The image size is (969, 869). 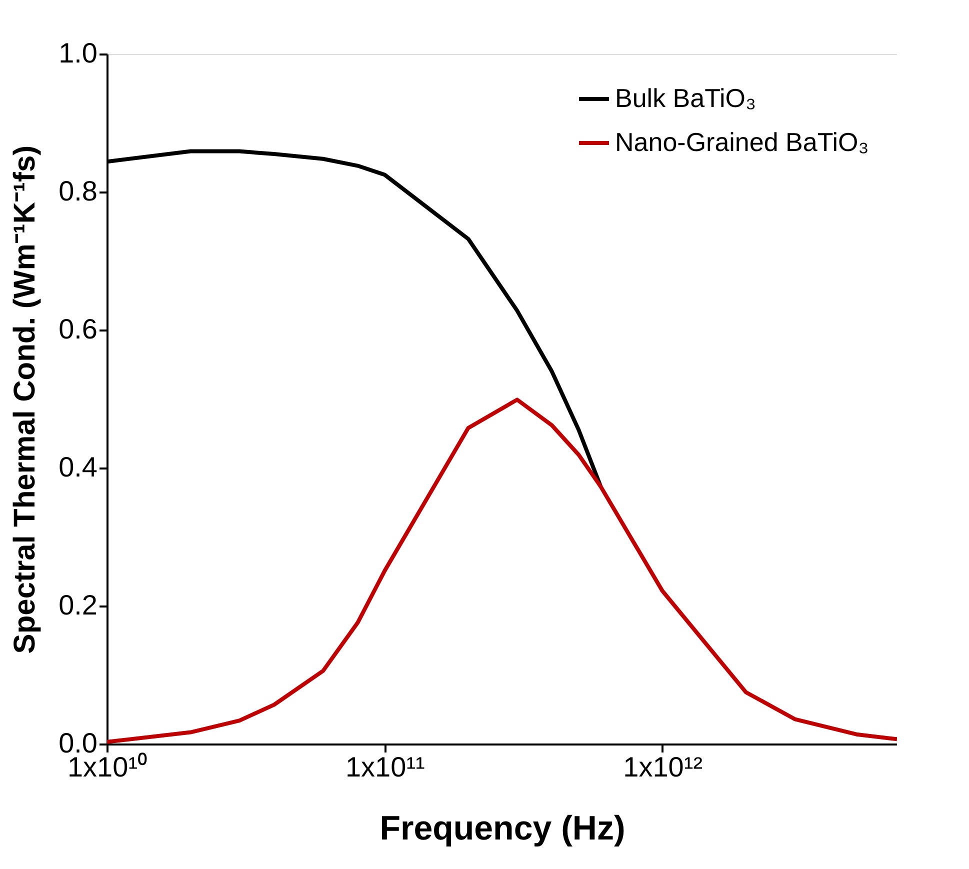 What do you see at coordinates (742, 142) in the screenshot?
I see `legend-label: Nano-Grained BaTiO₃` at bounding box center [742, 142].